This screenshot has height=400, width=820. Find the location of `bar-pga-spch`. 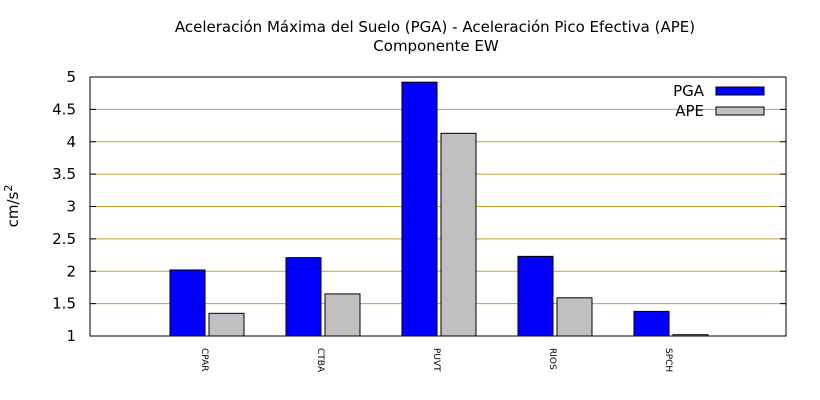

bar-pga-spch is located at coordinates (651, 323).